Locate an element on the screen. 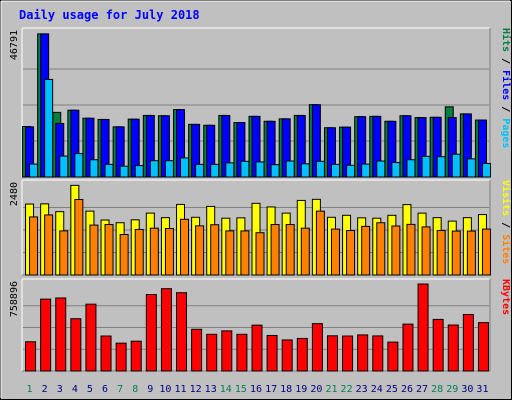 Image resolution: width=512 pixels, height=400 pixels. x-tick-label: 7 is located at coordinates (120, 389).